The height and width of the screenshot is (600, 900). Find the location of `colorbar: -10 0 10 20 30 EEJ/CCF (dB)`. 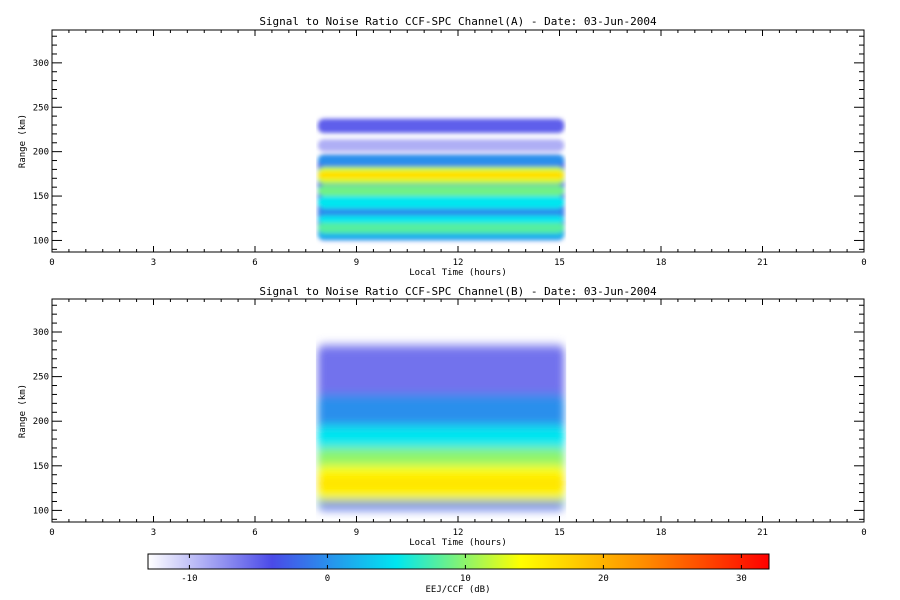

colorbar: -10 0 10 20 30 EEJ/CCF (dB) is located at coordinates (458, 574).